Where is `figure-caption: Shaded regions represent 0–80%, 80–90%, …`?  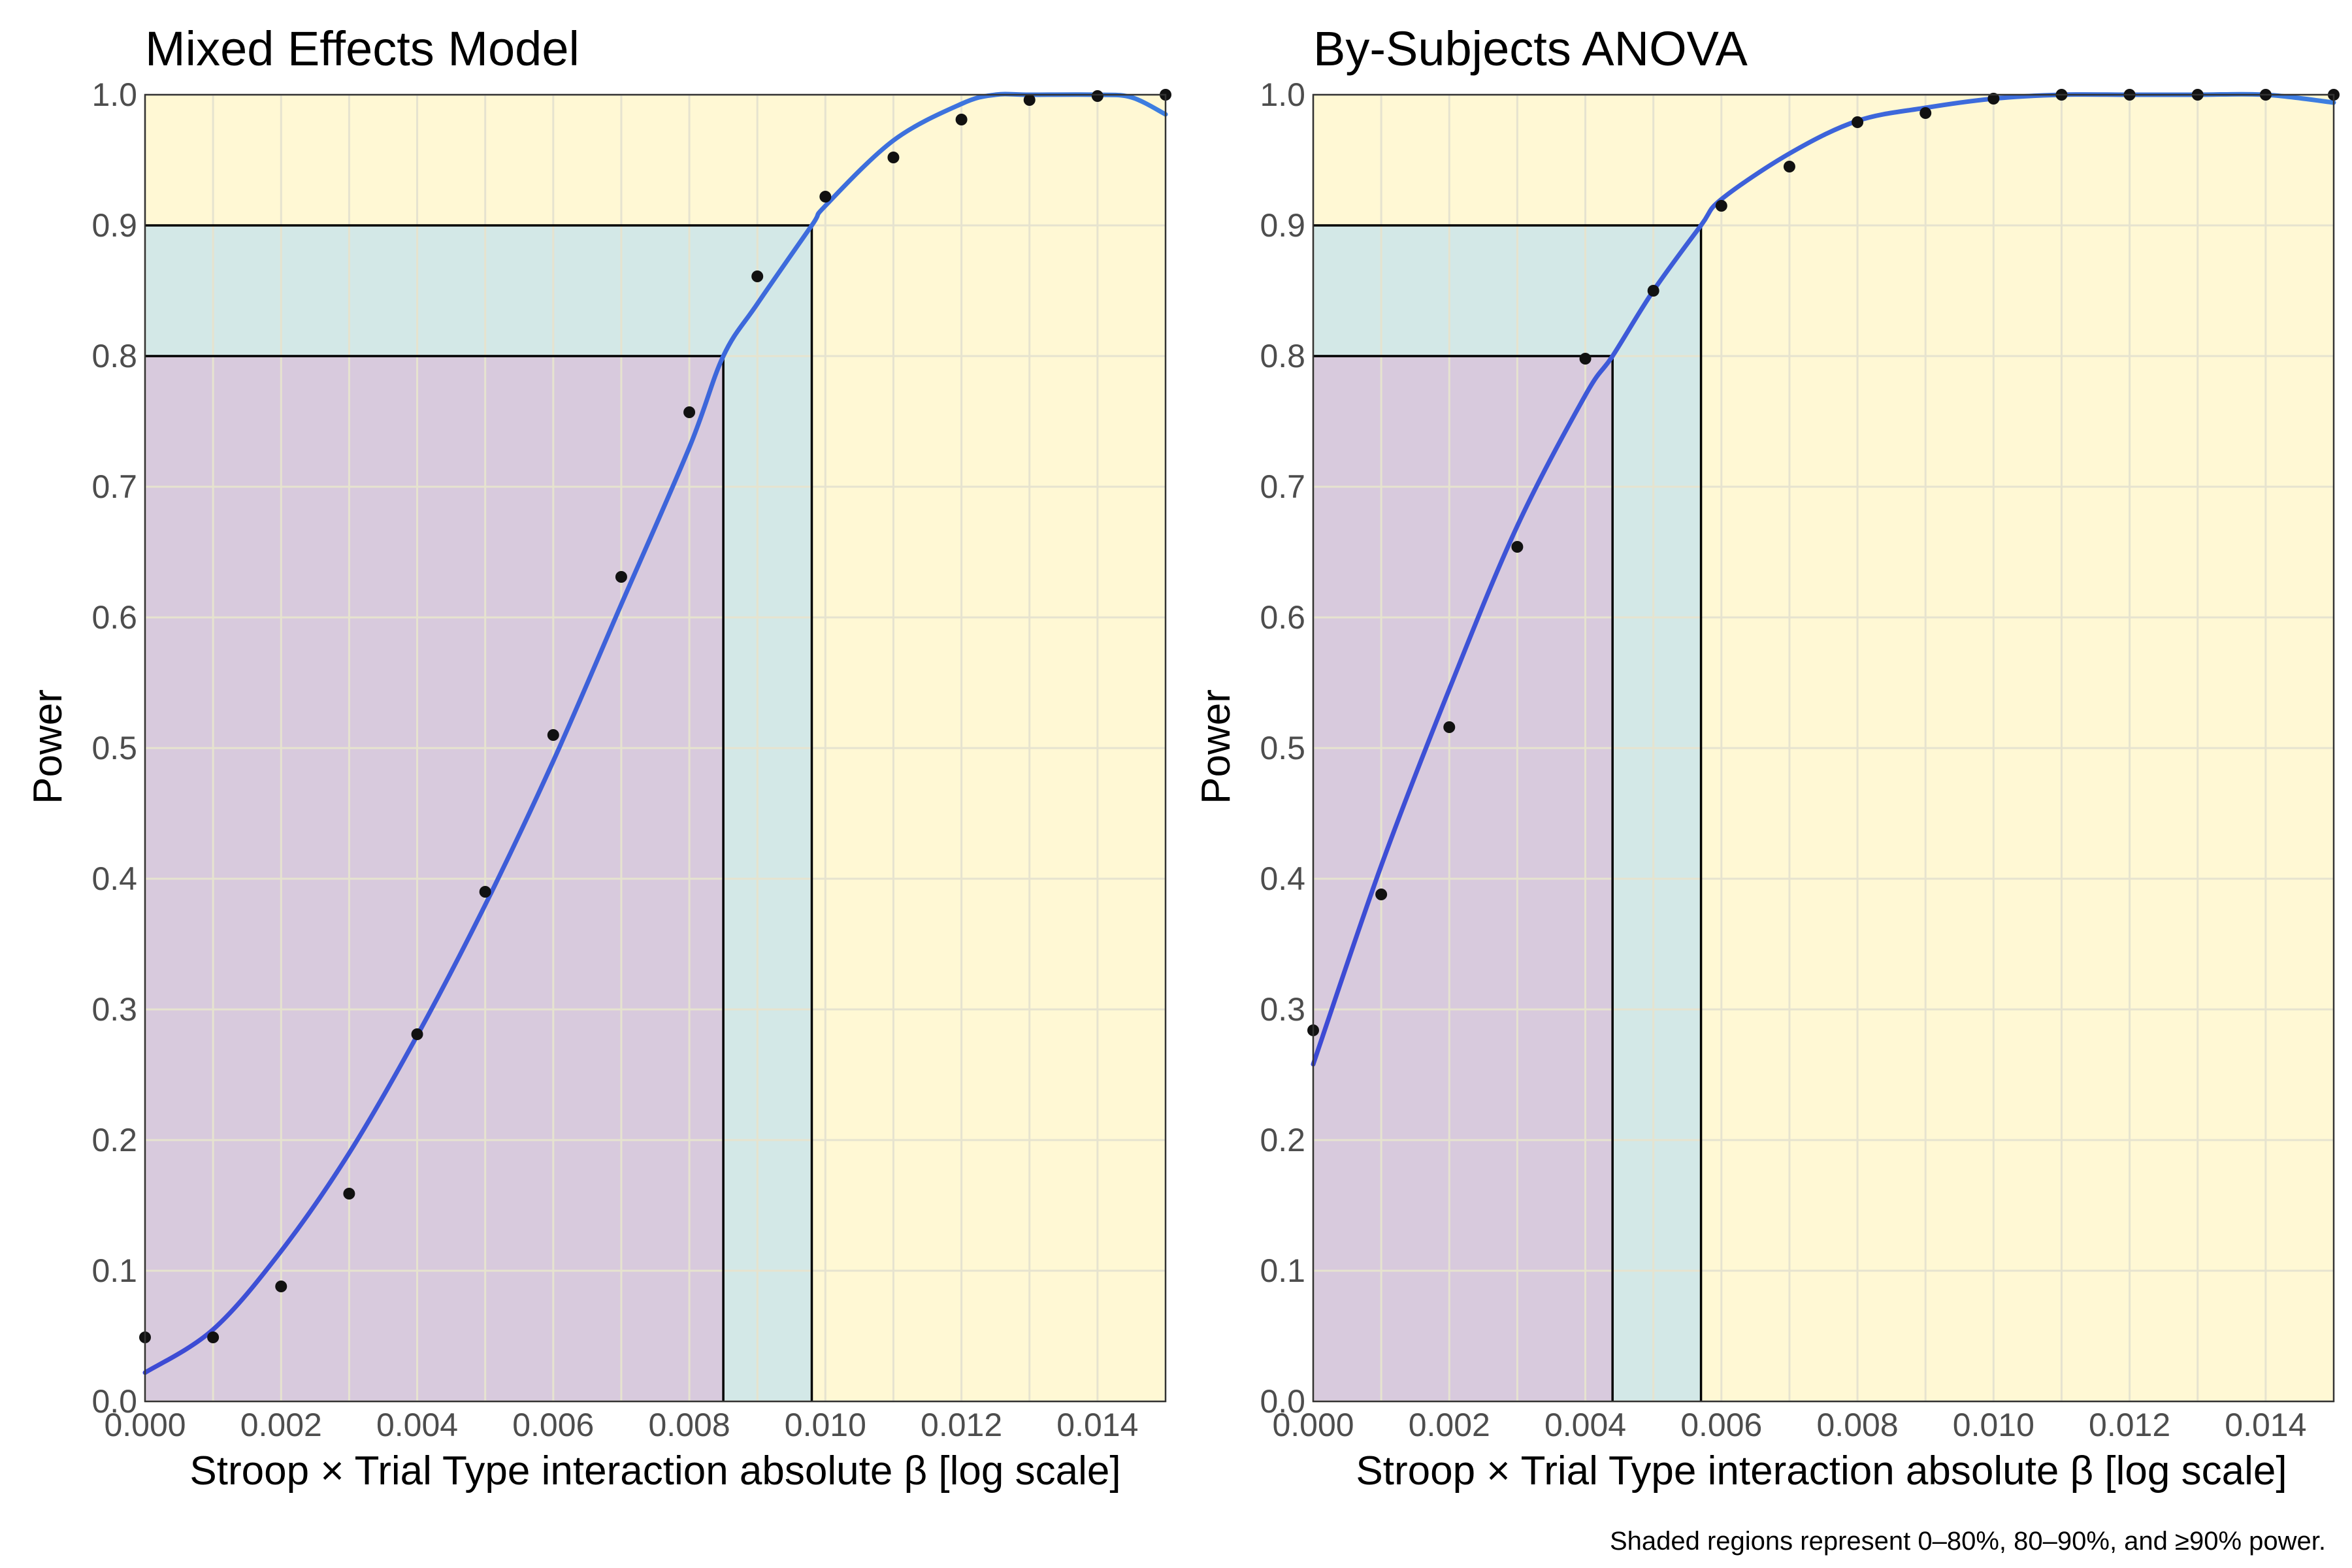 figure-caption: Shaded regions represent 0–80%, 80–90%, … is located at coordinates (1968, 1541).